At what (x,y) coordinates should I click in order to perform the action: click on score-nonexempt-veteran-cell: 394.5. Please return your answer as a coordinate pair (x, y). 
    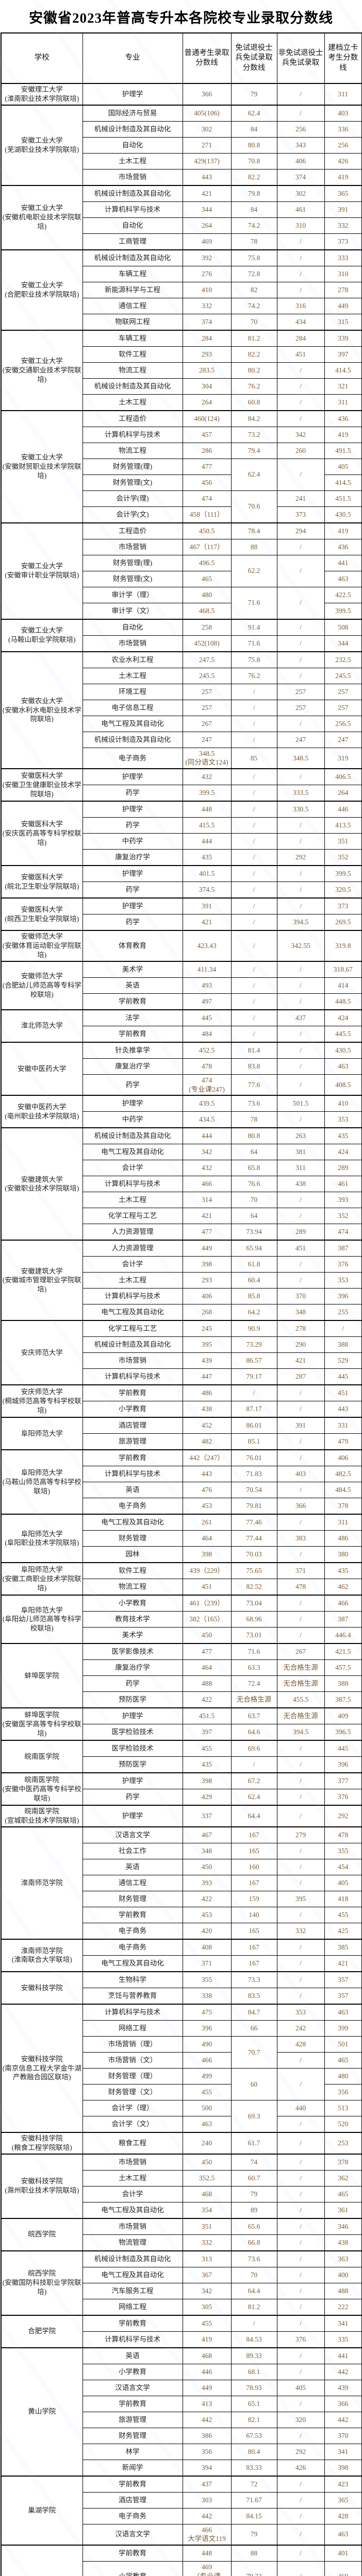
    Looking at the image, I should click on (300, 922).